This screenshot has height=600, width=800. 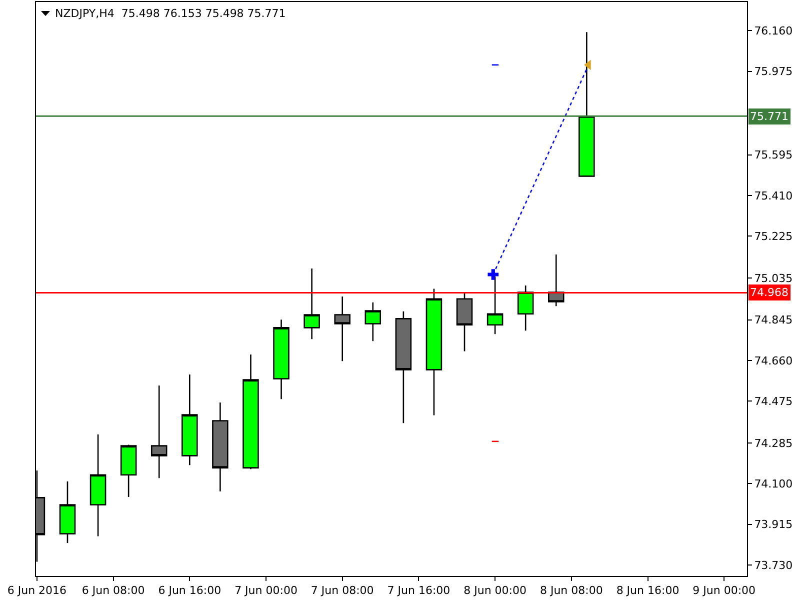 I want to click on y-tick-label: 75.225, so click(x=773, y=237).